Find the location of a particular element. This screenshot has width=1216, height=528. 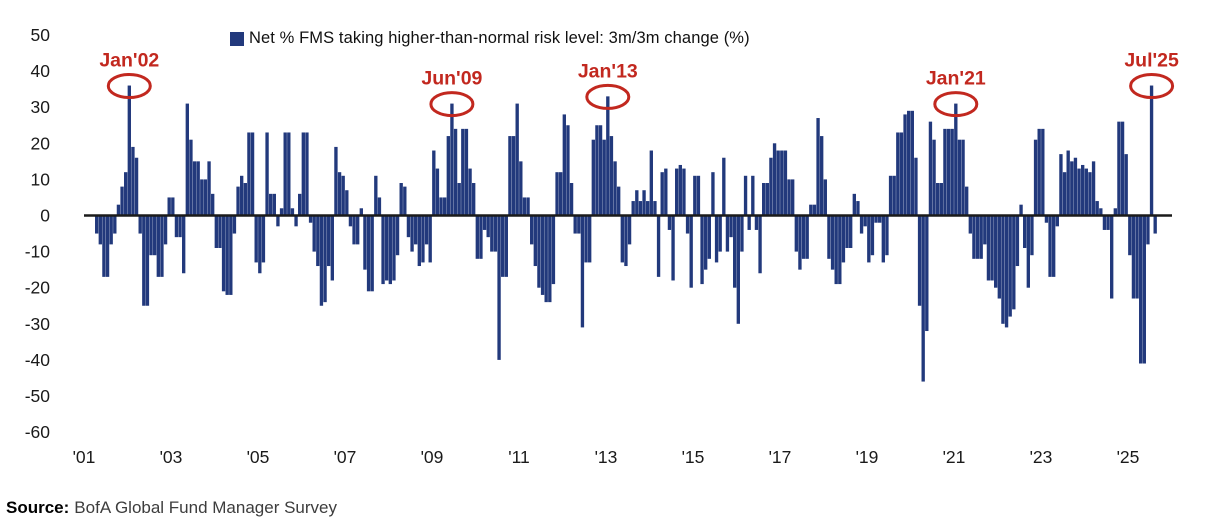

x-axis-tick-label: '01 is located at coordinates (84, 457).